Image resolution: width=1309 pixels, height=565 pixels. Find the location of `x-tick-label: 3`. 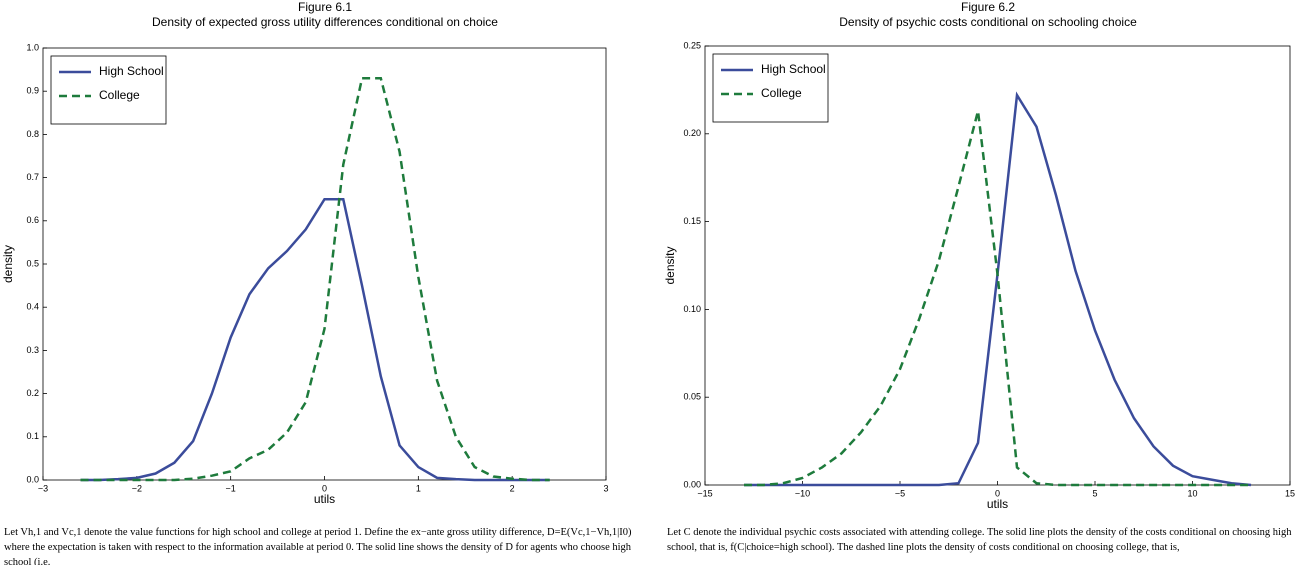

x-tick-label: 3 is located at coordinates (605, 488).